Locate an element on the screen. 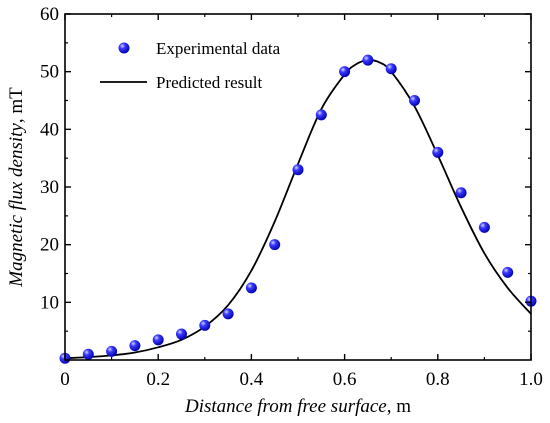 The width and height of the screenshot is (550, 423). legend-label-predicted: Predicted result is located at coordinates (209, 82).